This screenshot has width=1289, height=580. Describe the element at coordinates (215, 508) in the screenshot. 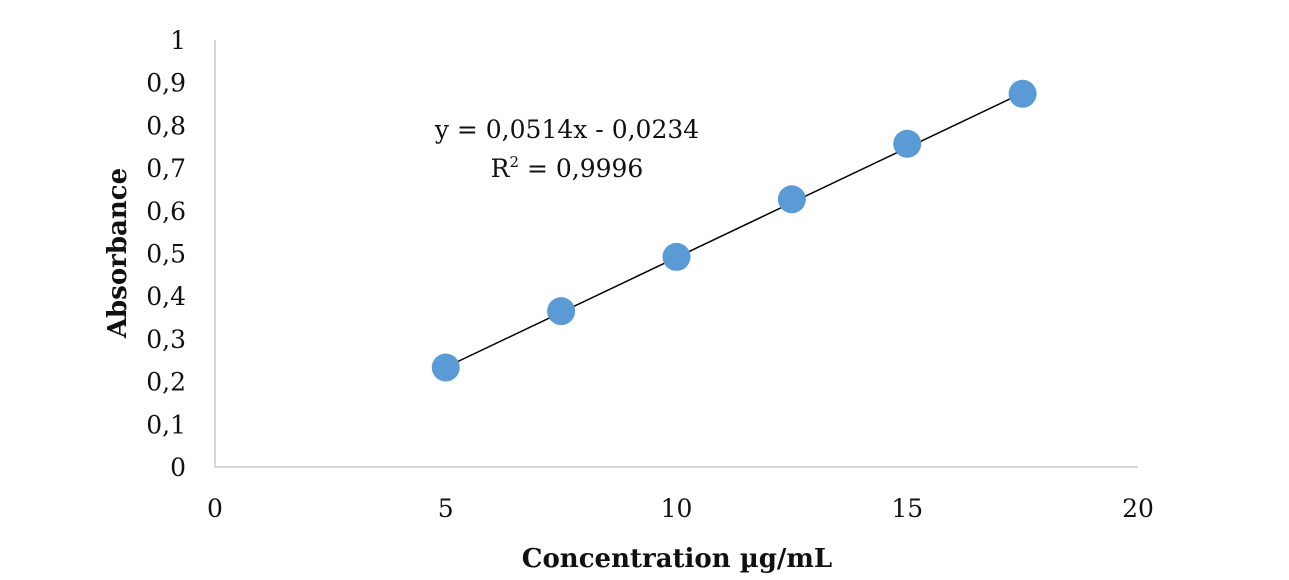

I see `x-tick-label: 0` at that location.